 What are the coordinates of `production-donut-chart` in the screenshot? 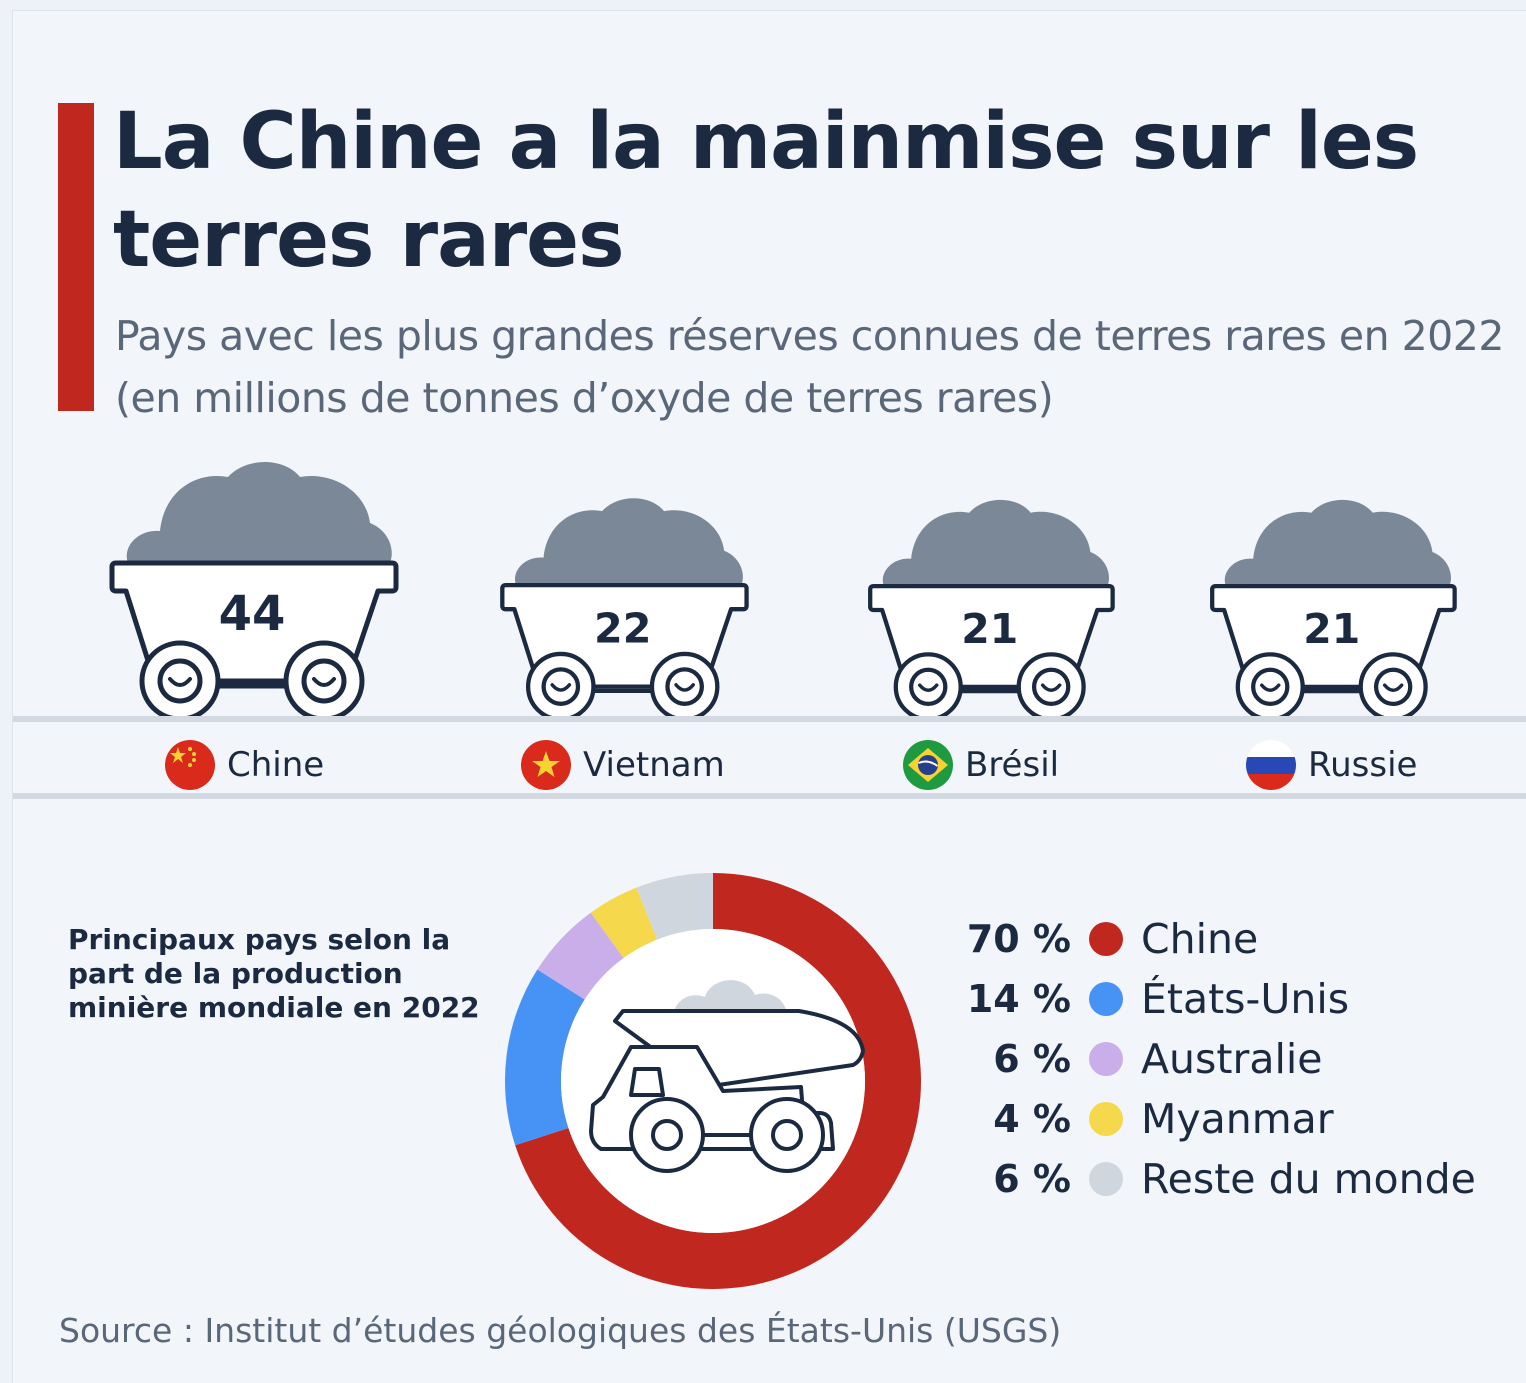 It's located at (713, 1081).